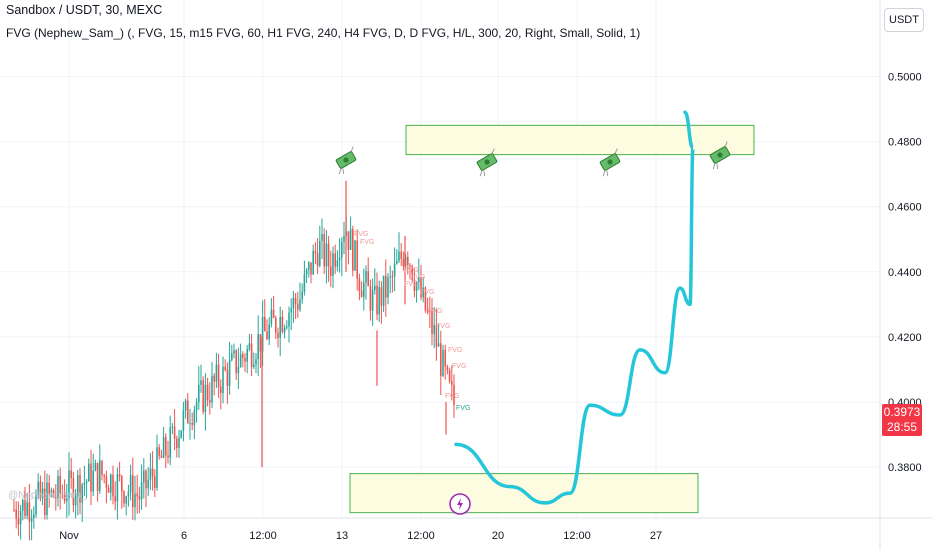 Image resolution: width=932 pixels, height=550 pixels. Describe the element at coordinates (84, 10) in the screenshot. I see `chart-title: Sandbox / USDT, 30, MEXC` at that location.